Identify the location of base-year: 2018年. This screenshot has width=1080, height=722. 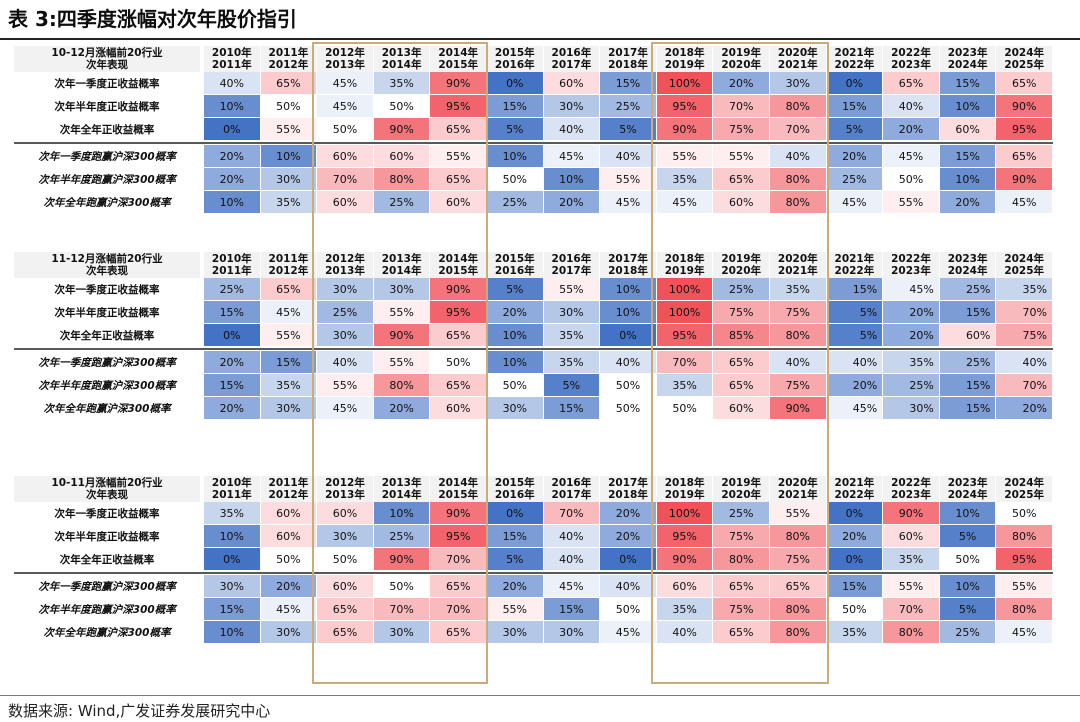
(684, 483).